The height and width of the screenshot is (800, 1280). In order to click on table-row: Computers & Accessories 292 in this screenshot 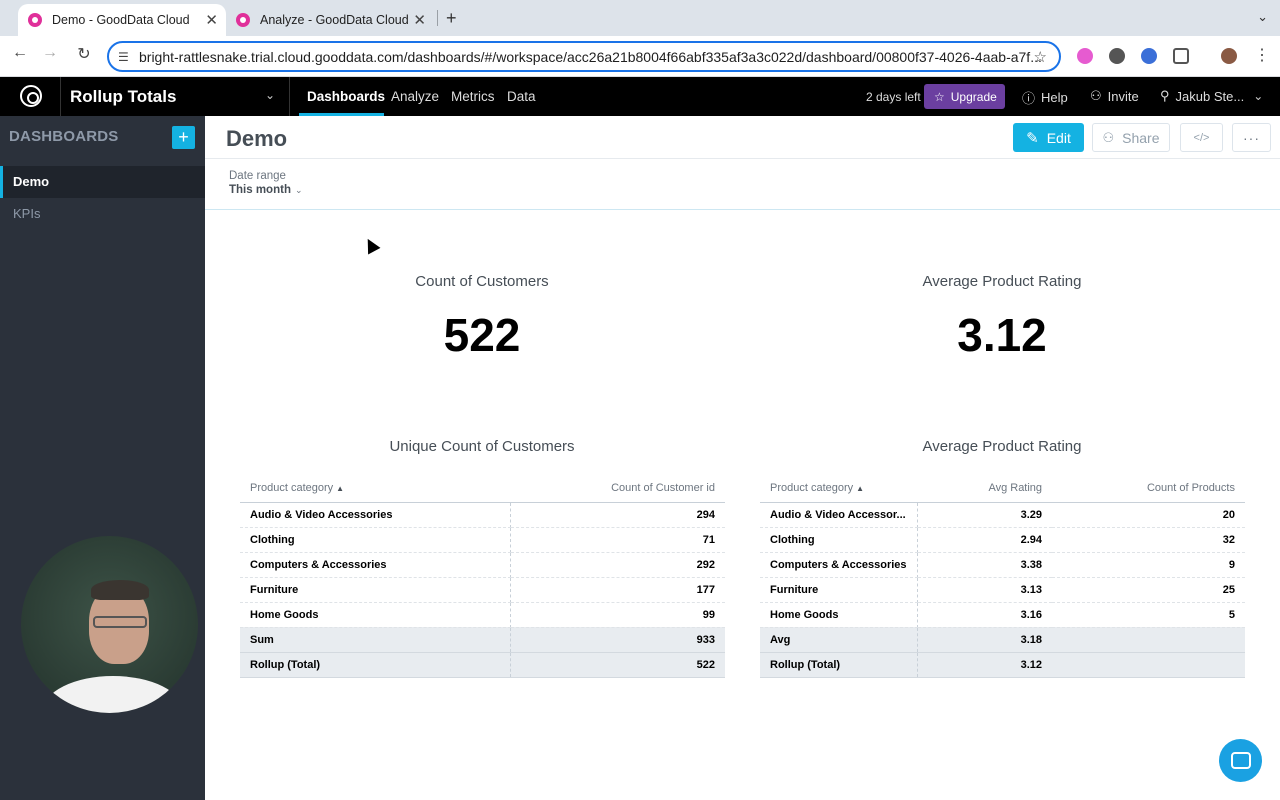, I will do `click(482, 565)`.